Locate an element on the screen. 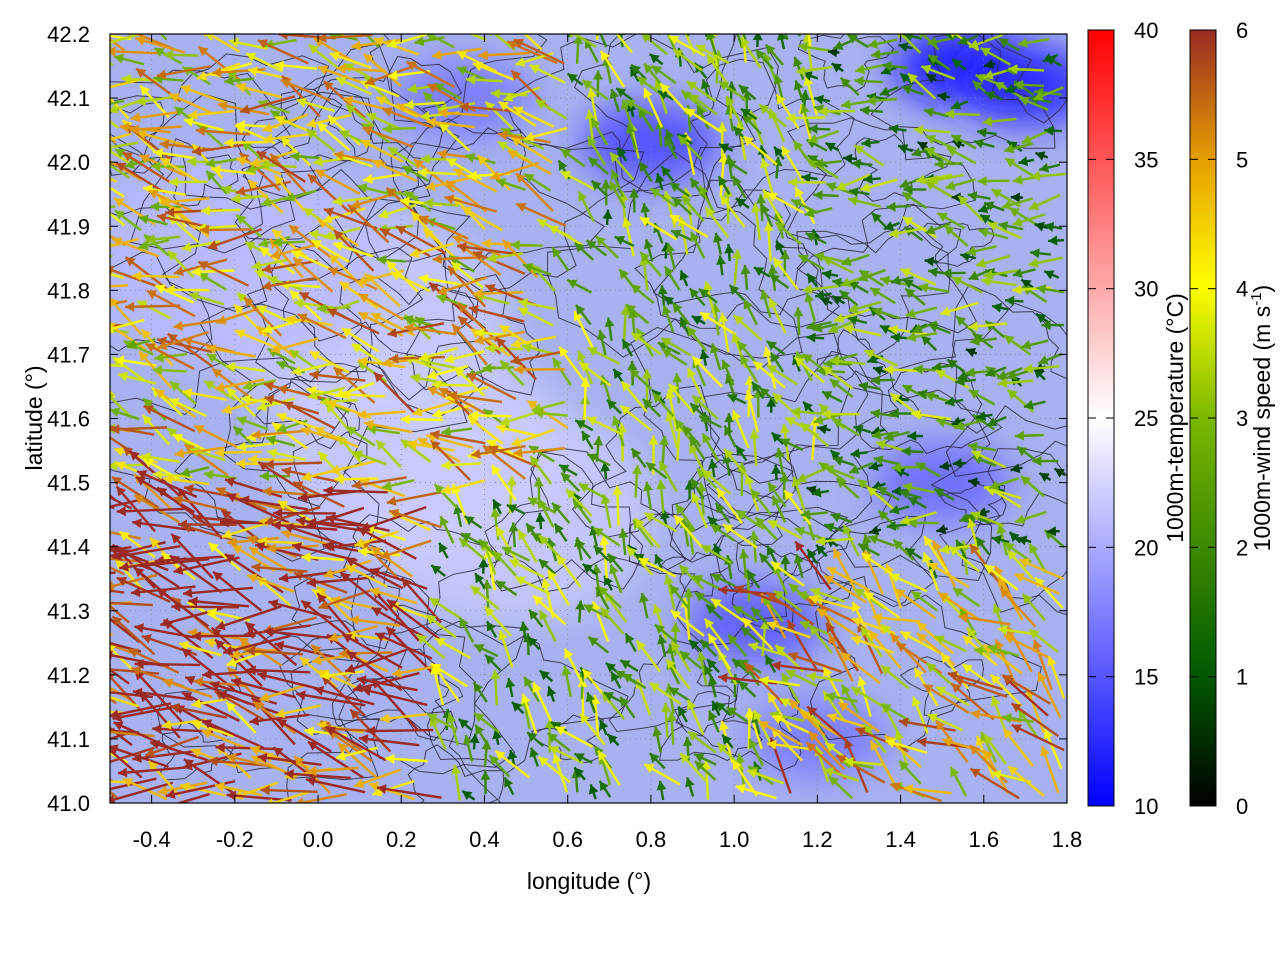 The height and width of the screenshot is (960, 1280). temperature-tick-label: 30 is located at coordinates (1146, 289).